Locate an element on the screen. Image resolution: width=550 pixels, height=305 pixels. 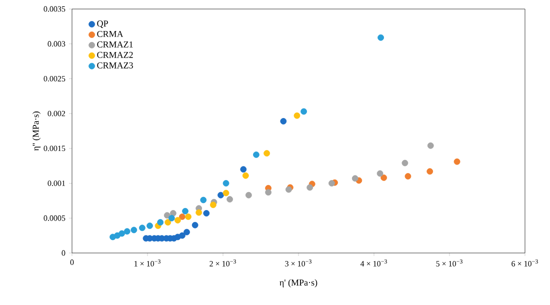
y-axis-title: η'' (MPa·s) is located at coordinates (36, 131).